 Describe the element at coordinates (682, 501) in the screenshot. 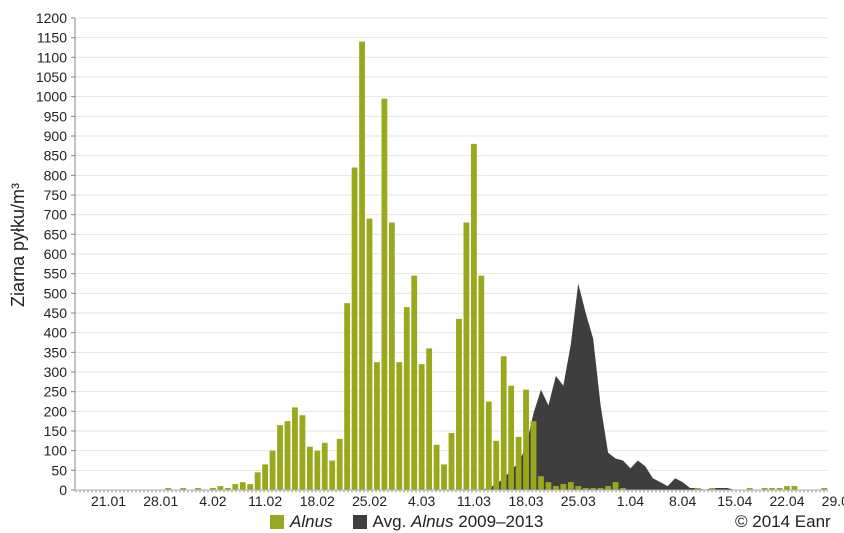

I see `x-tick-label: 8.04` at that location.